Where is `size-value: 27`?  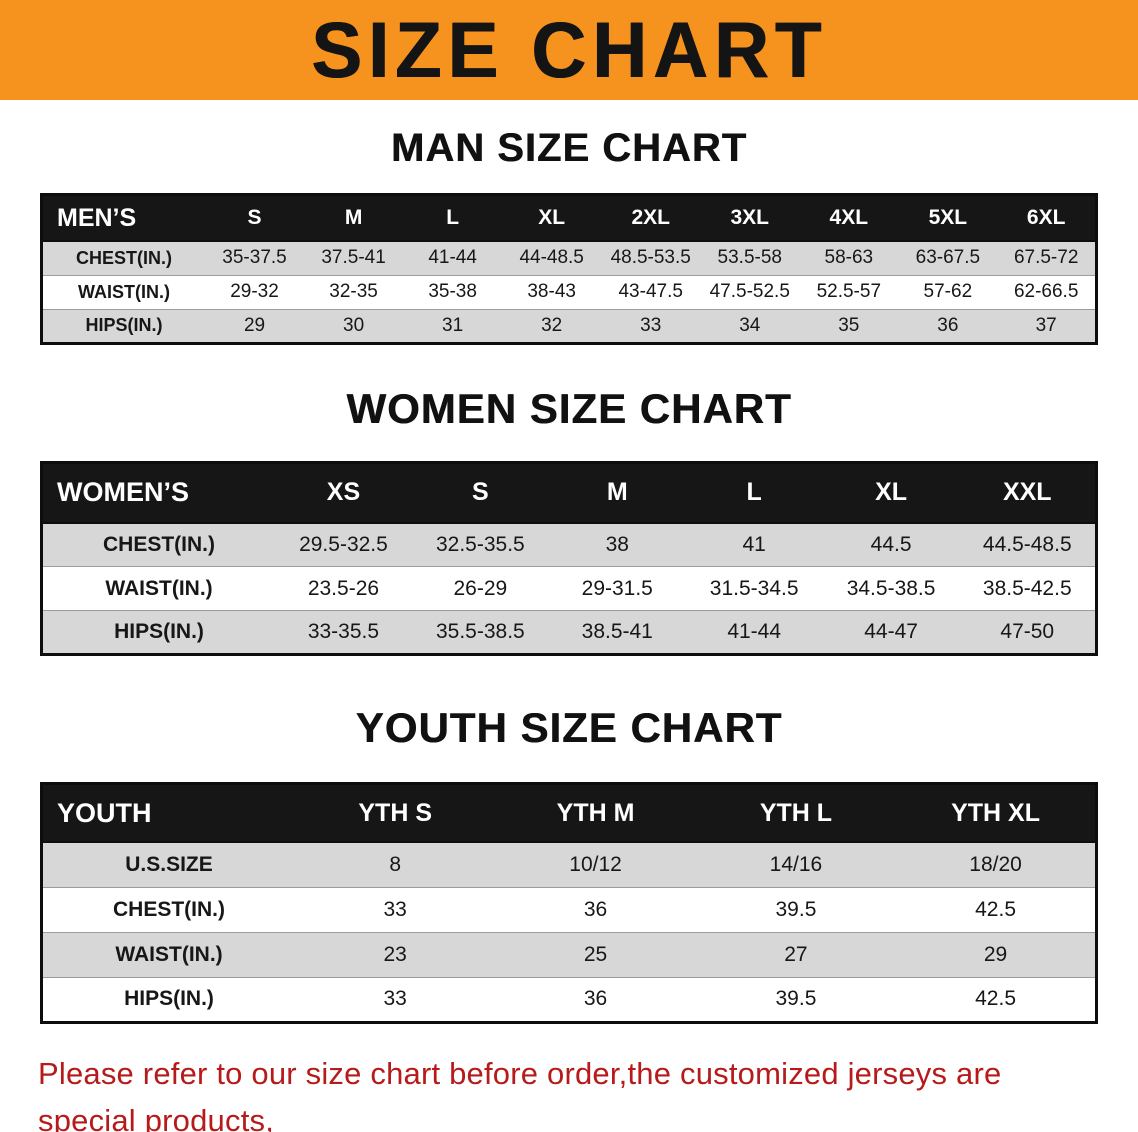
size-value: 27 is located at coordinates (796, 954).